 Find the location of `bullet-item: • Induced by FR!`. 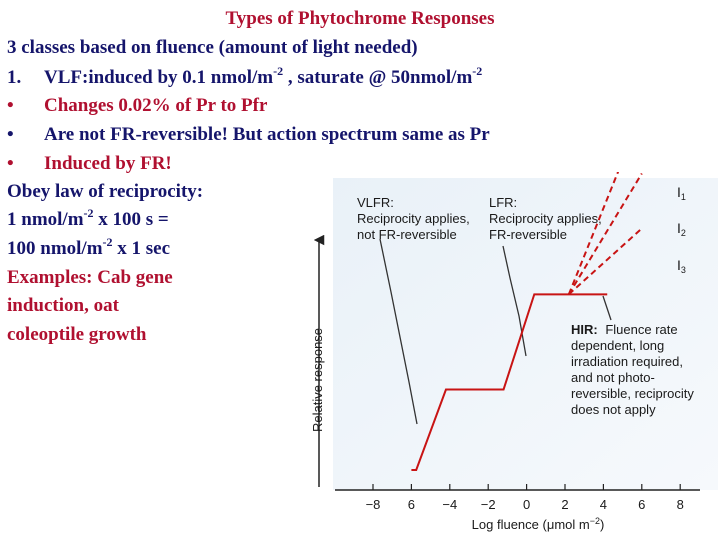

bullet-item: • Induced by FR! is located at coordinates (89, 164).